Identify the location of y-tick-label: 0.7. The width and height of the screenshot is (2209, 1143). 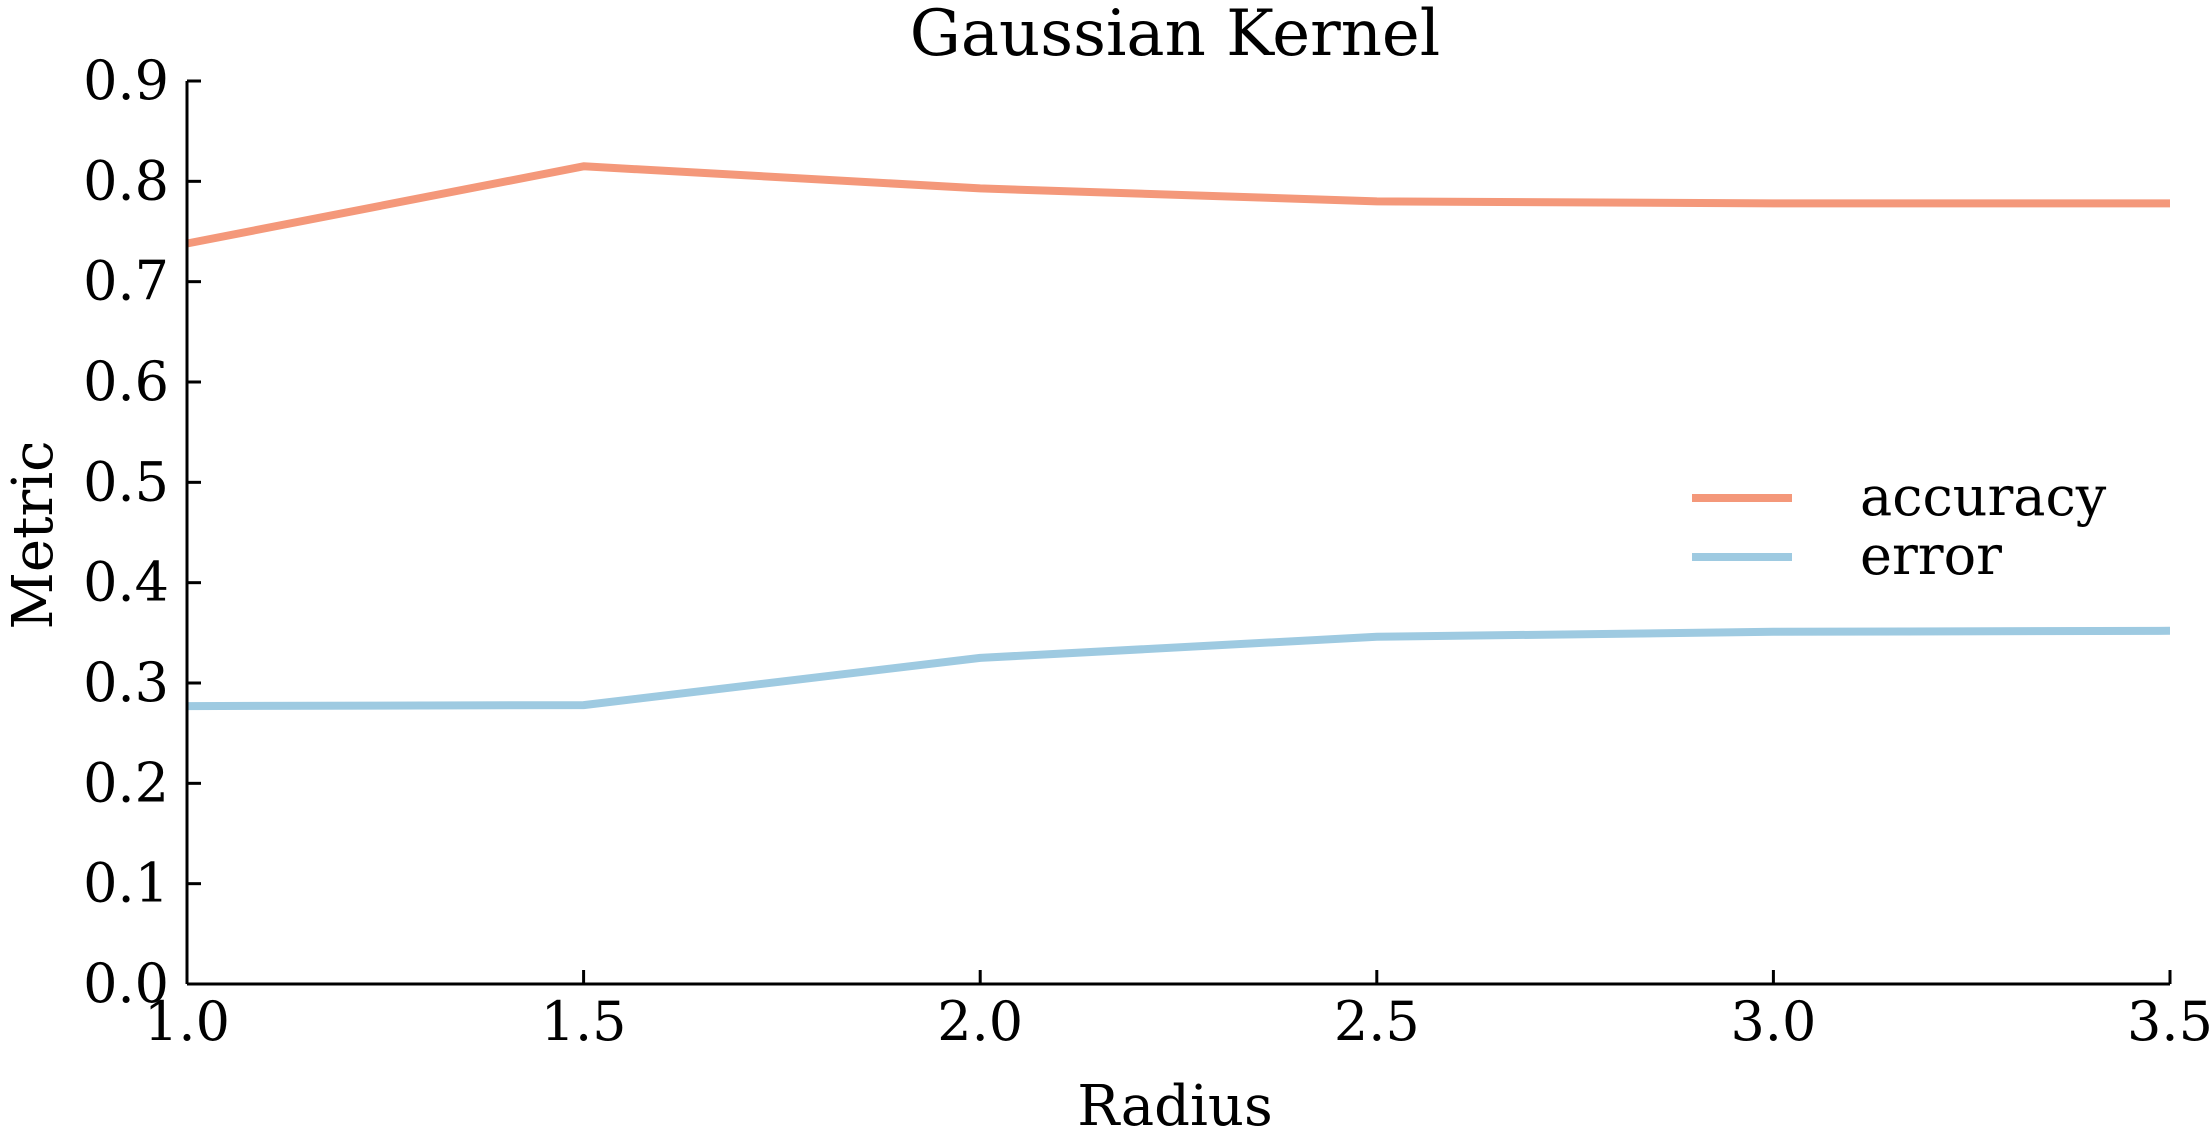
(126, 281).